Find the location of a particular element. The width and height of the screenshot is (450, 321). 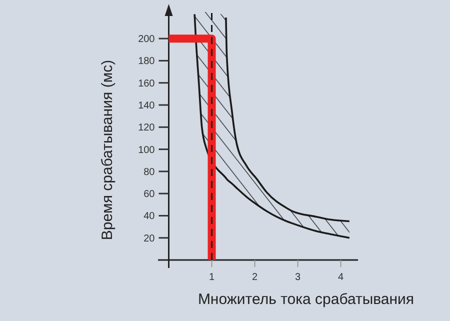

y-tick-label: 200 is located at coordinates (147, 40).